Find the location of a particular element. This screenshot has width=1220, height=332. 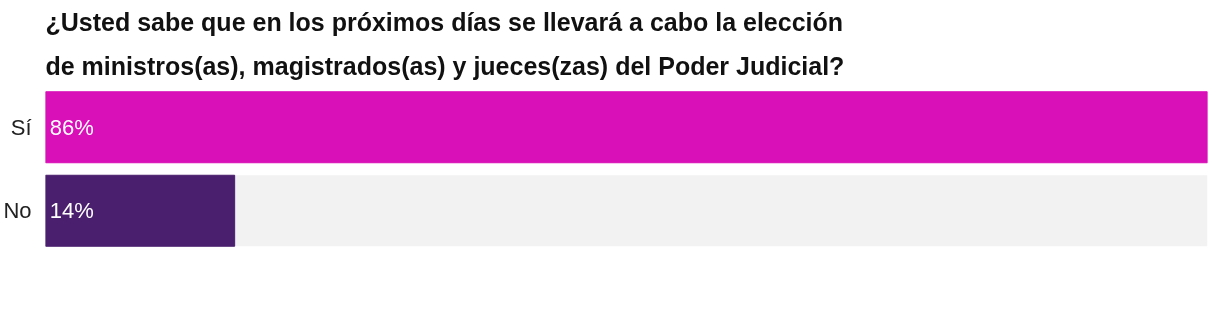

y-tick-label: No is located at coordinates (17, 211).